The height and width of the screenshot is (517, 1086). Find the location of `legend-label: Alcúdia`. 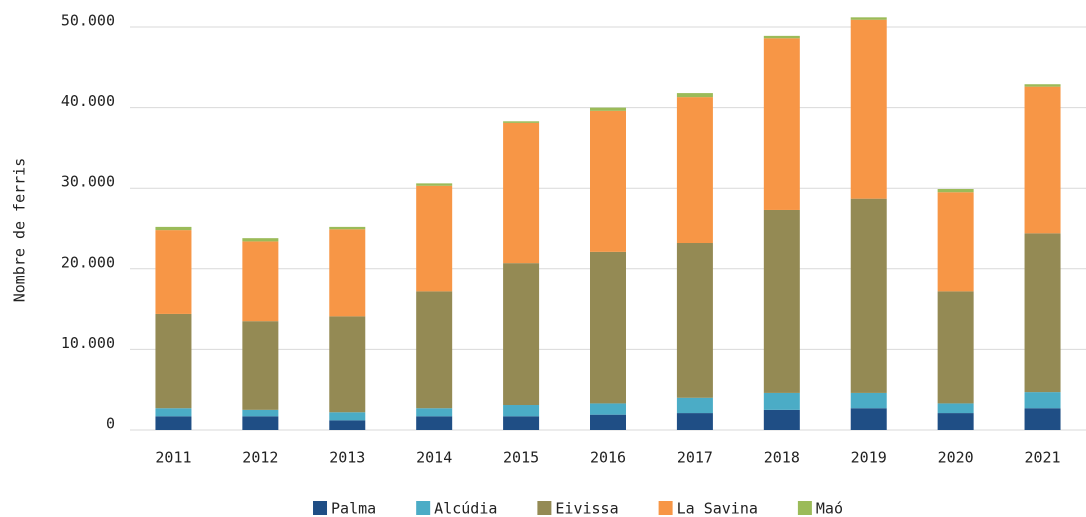

legend-label: Alcúdia is located at coordinates (465, 508).